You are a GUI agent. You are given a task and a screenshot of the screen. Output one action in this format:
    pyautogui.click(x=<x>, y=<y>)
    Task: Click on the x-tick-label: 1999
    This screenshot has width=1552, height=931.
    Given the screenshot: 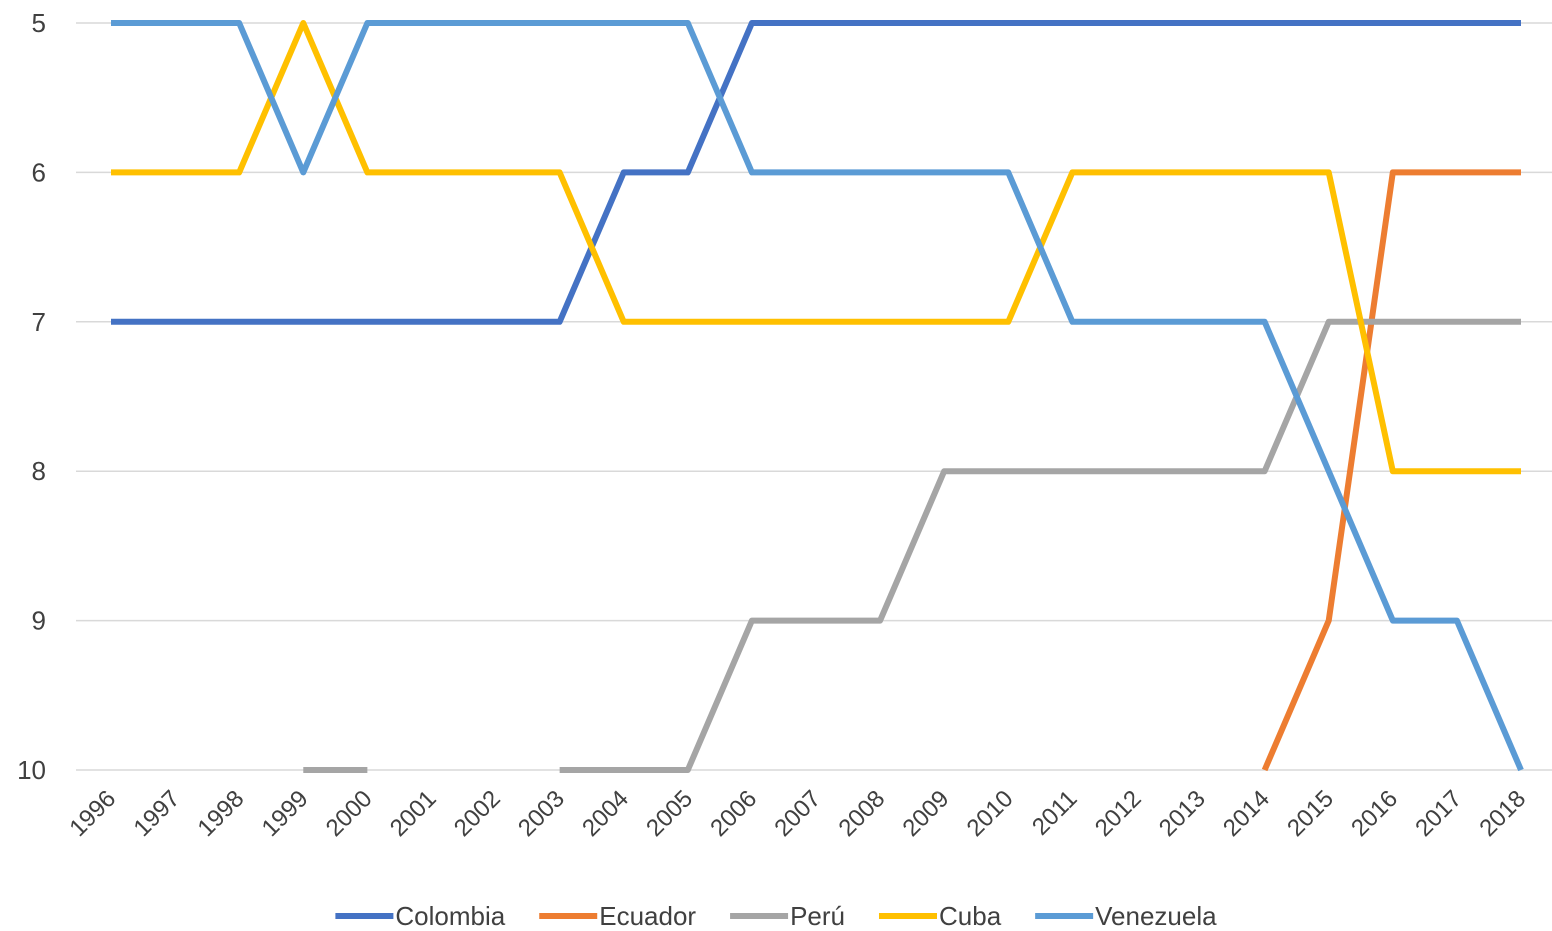 What is the action you would take?
    pyautogui.click(x=285, y=813)
    